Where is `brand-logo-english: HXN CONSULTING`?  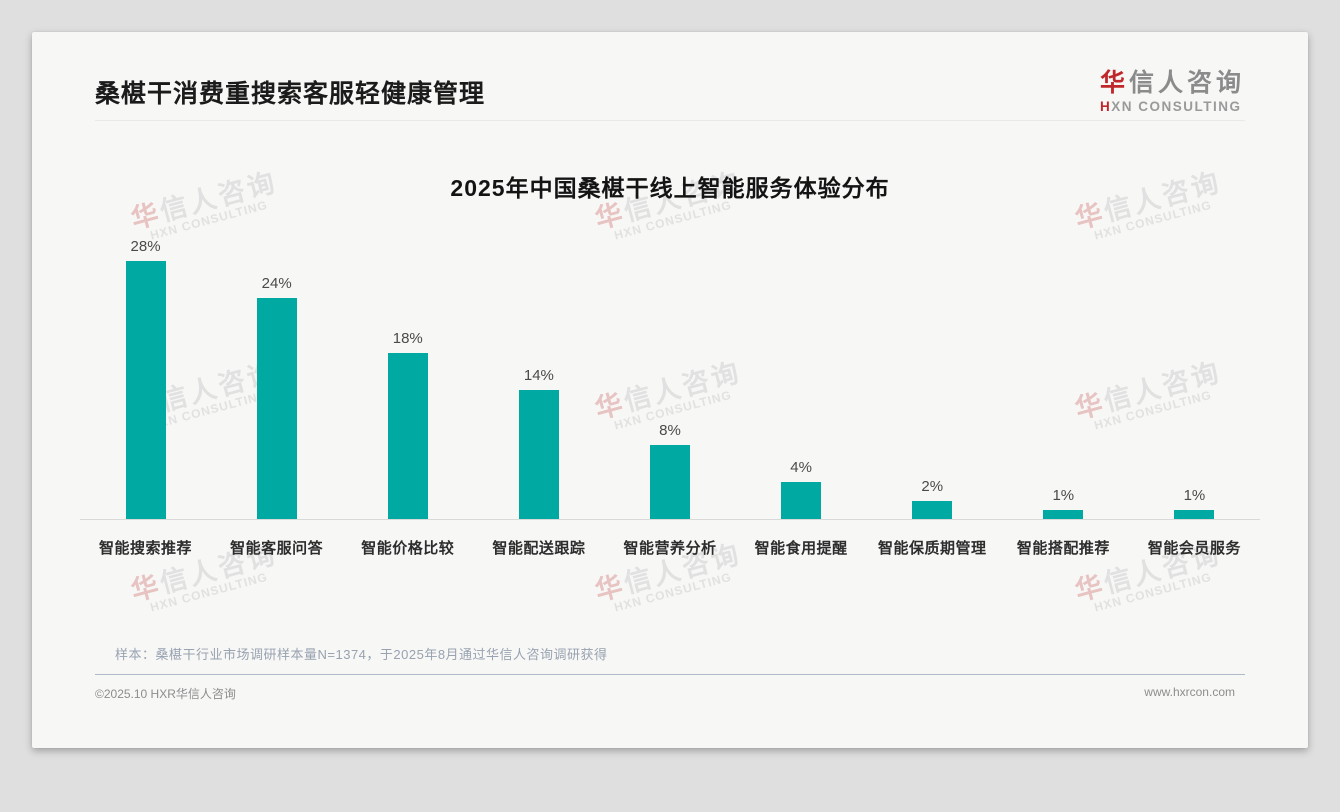 brand-logo-english: HXN CONSULTING is located at coordinates (1170, 106).